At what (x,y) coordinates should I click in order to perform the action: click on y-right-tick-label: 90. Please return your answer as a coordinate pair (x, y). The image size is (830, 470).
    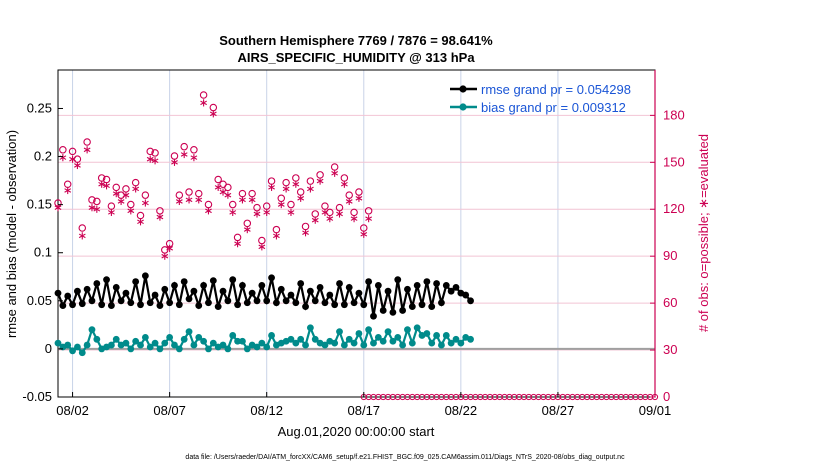
    Looking at the image, I should click on (670, 255).